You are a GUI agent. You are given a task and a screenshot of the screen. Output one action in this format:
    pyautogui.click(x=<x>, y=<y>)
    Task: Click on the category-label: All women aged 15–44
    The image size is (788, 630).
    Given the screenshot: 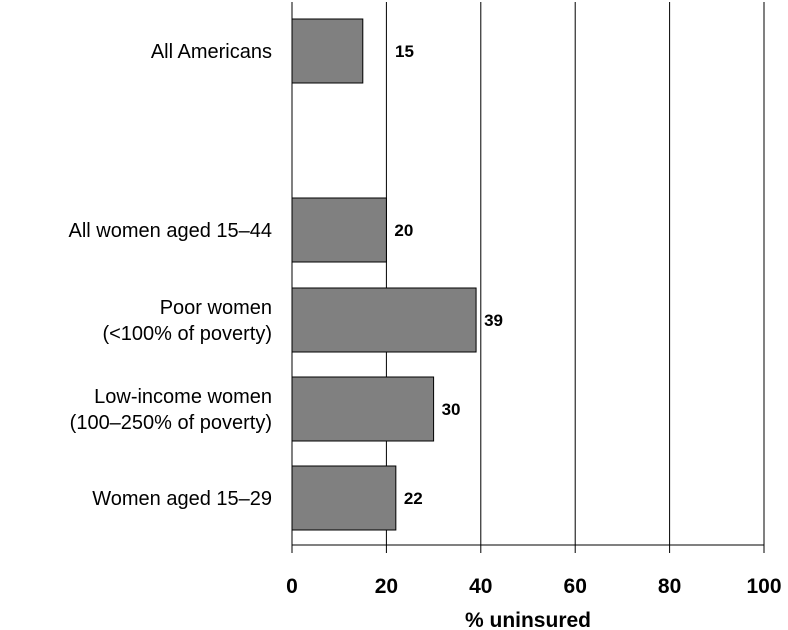 What is the action you would take?
    pyautogui.click(x=170, y=231)
    